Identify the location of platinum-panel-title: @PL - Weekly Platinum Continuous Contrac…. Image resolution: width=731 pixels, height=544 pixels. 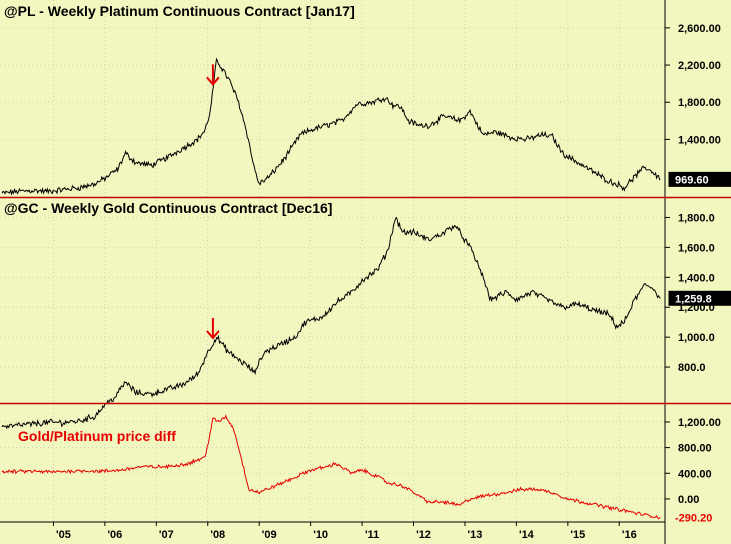
(179, 11).